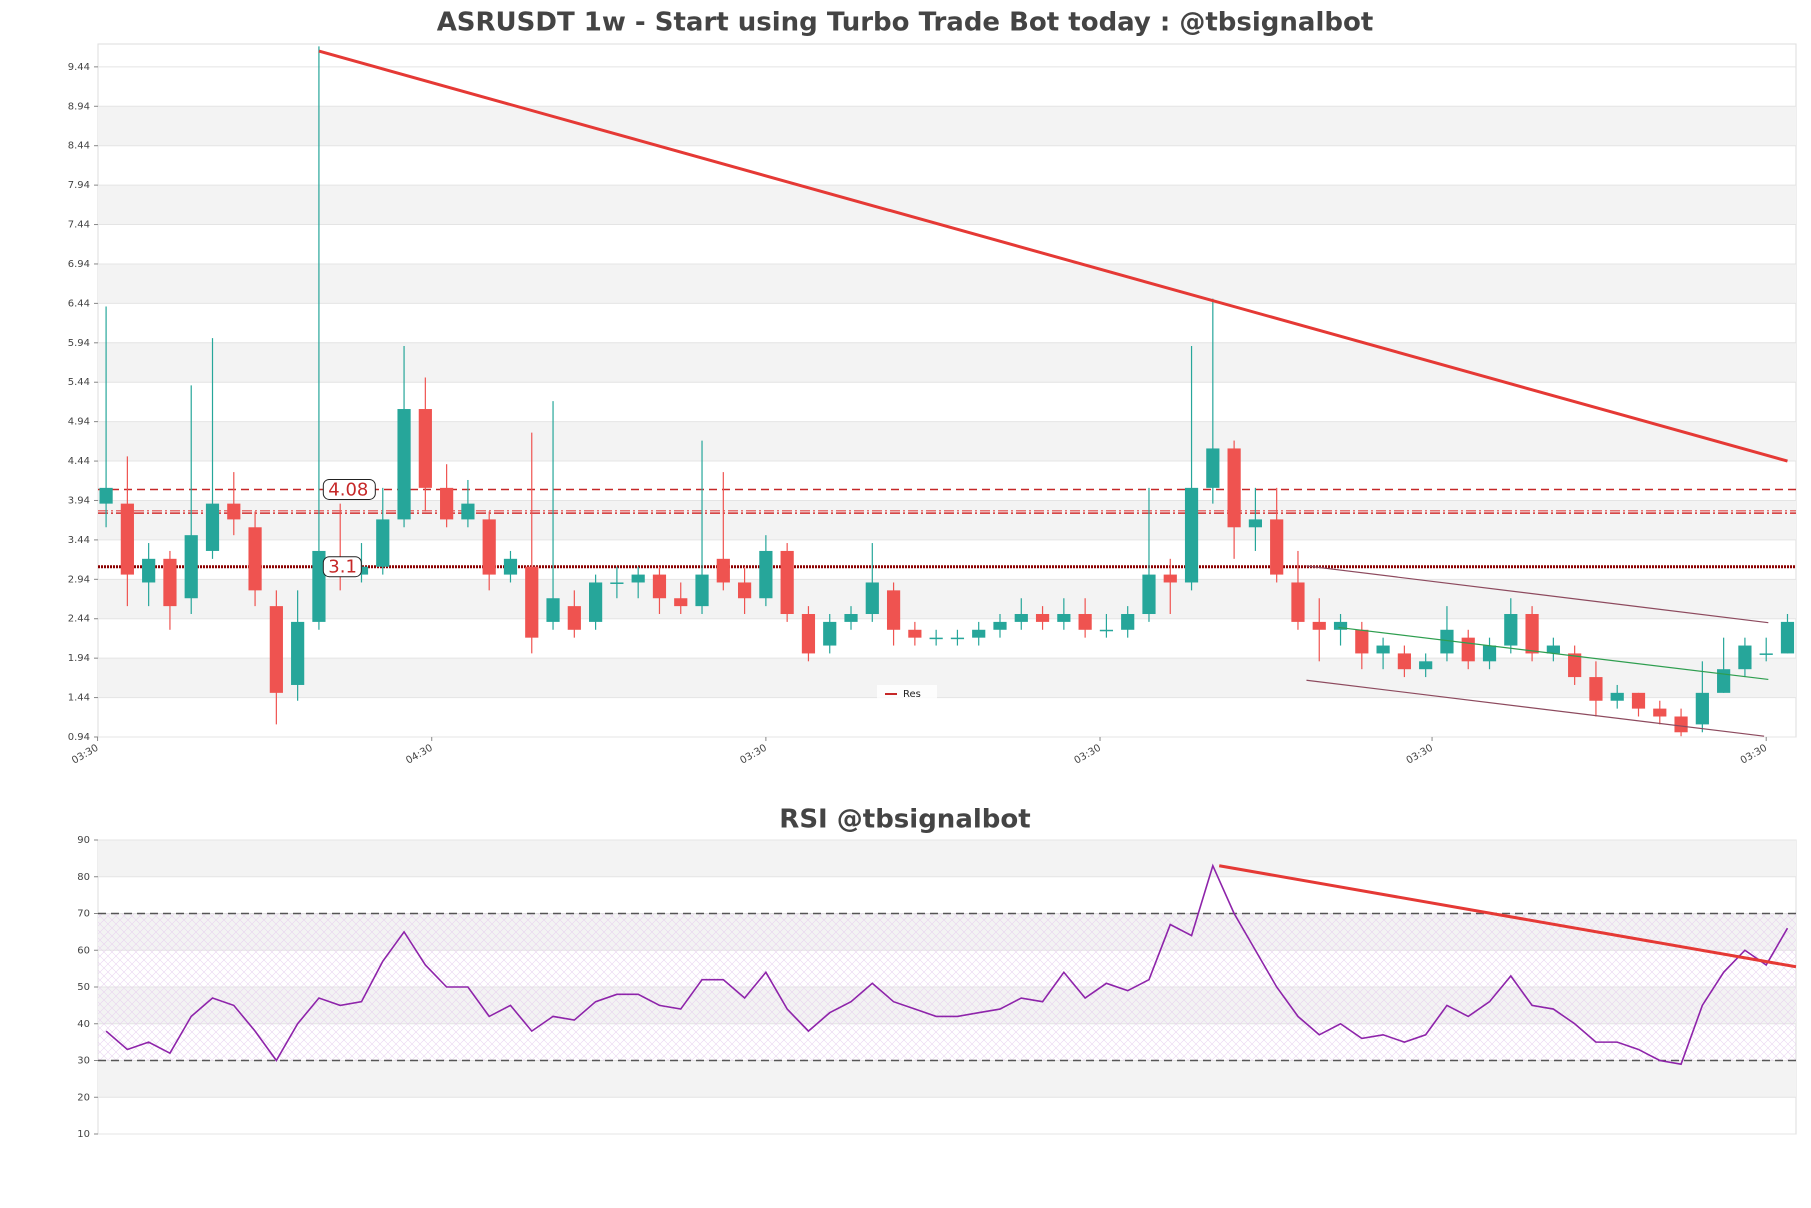 This screenshot has width=1811, height=1208. What do you see at coordinates (912, 694) in the screenshot?
I see `legend-label: Res` at bounding box center [912, 694].